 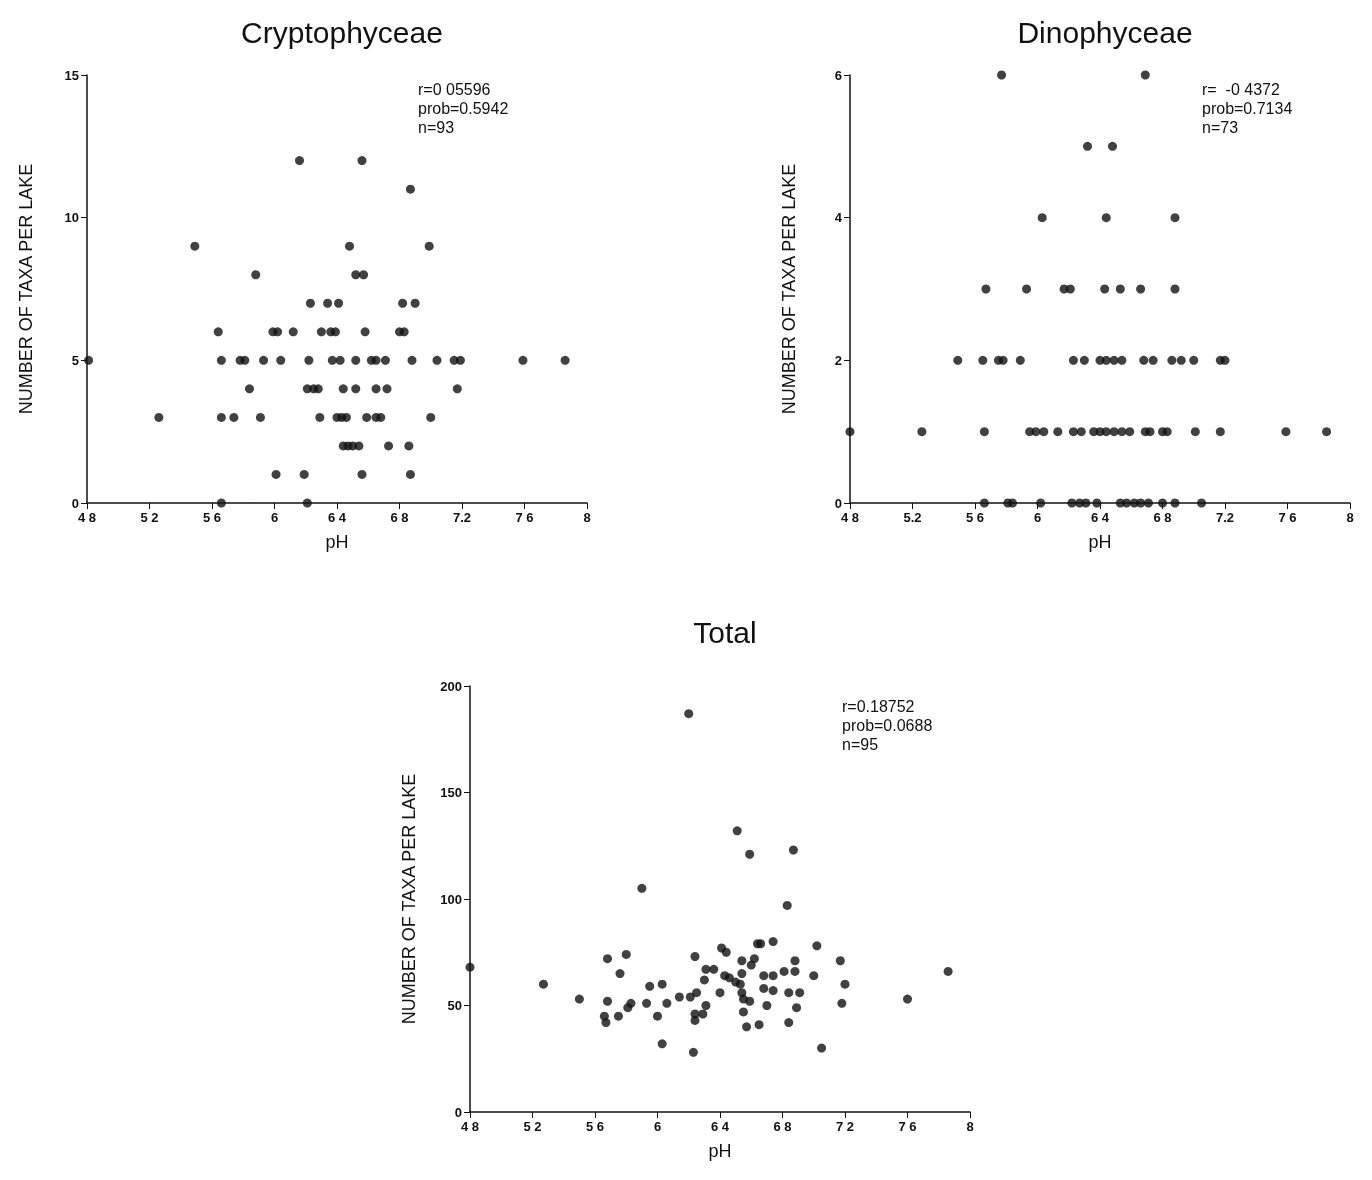 I want to click on y-tick-label: 100, so click(x=451, y=899).